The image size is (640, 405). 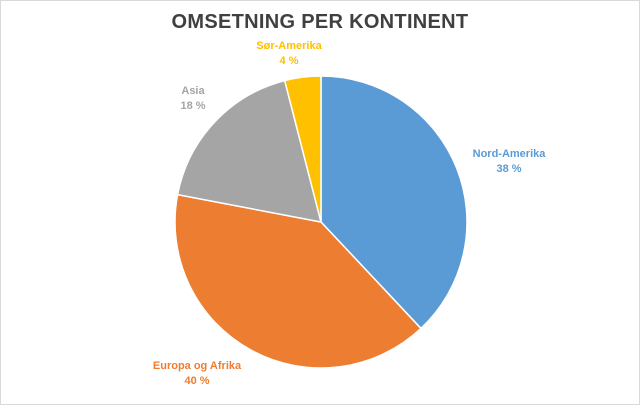 What do you see at coordinates (510, 154) in the screenshot?
I see `slice-name-label: Nord-Amerika` at bounding box center [510, 154].